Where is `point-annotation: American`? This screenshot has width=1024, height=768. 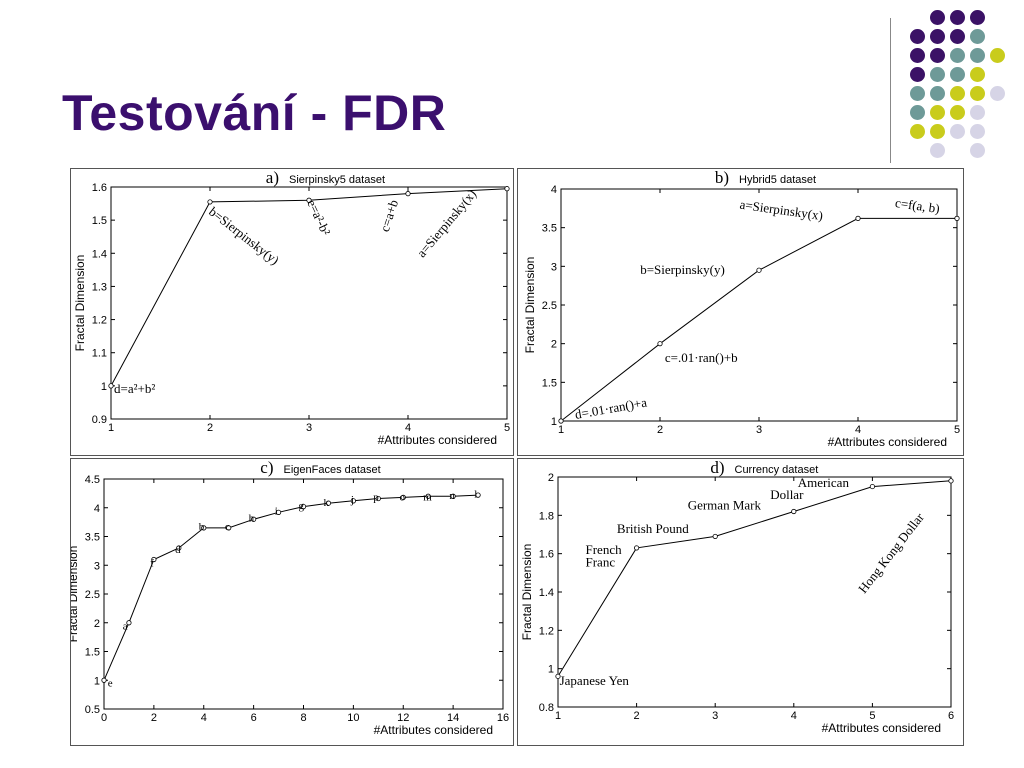 point-annotation: American is located at coordinates (824, 482).